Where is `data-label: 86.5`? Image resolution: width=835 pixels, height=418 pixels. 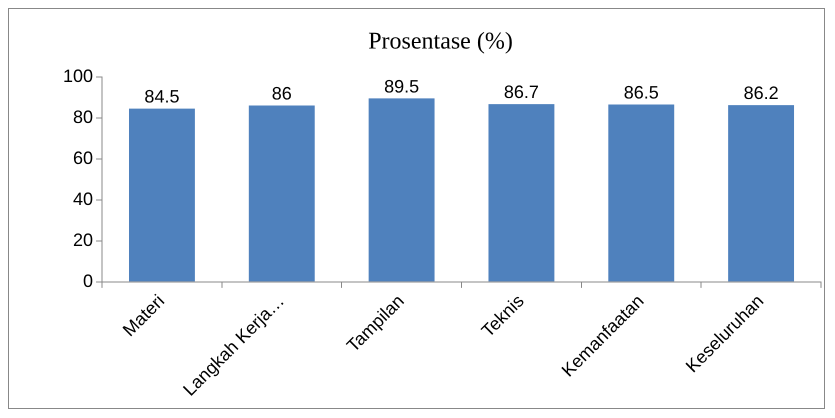 data-label: 86.5 is located at coordinates (641, 92).